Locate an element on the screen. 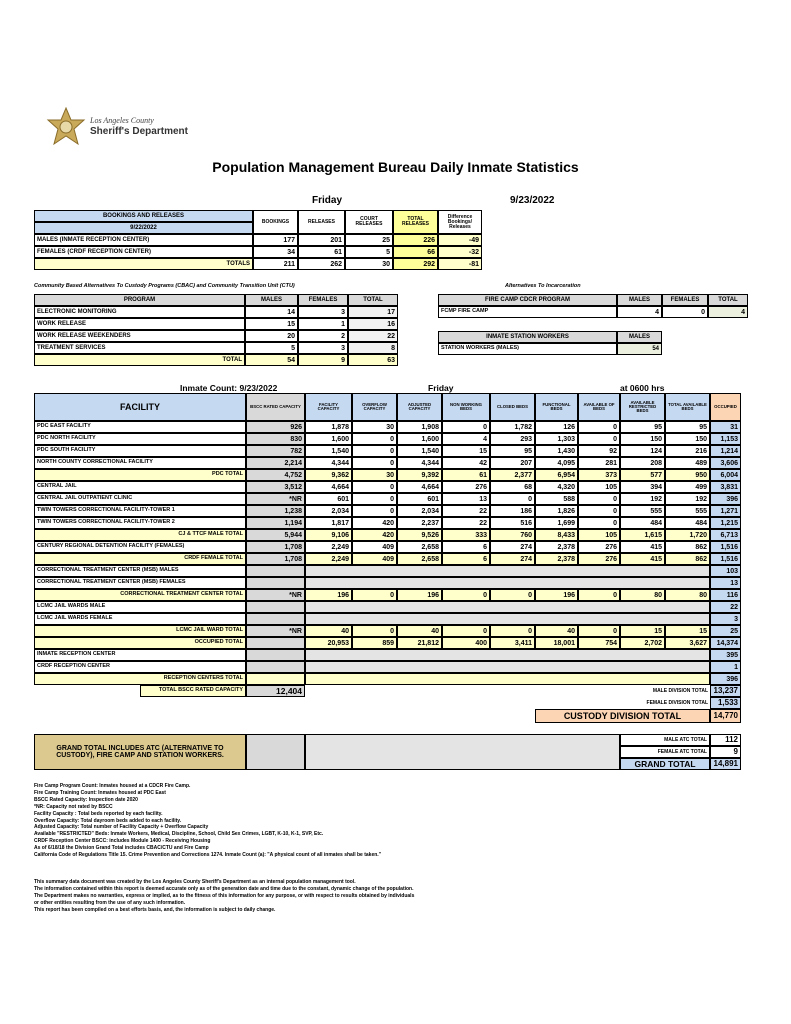  bookings-column-header: BOOKINGS is located at coordinates (275, 222).